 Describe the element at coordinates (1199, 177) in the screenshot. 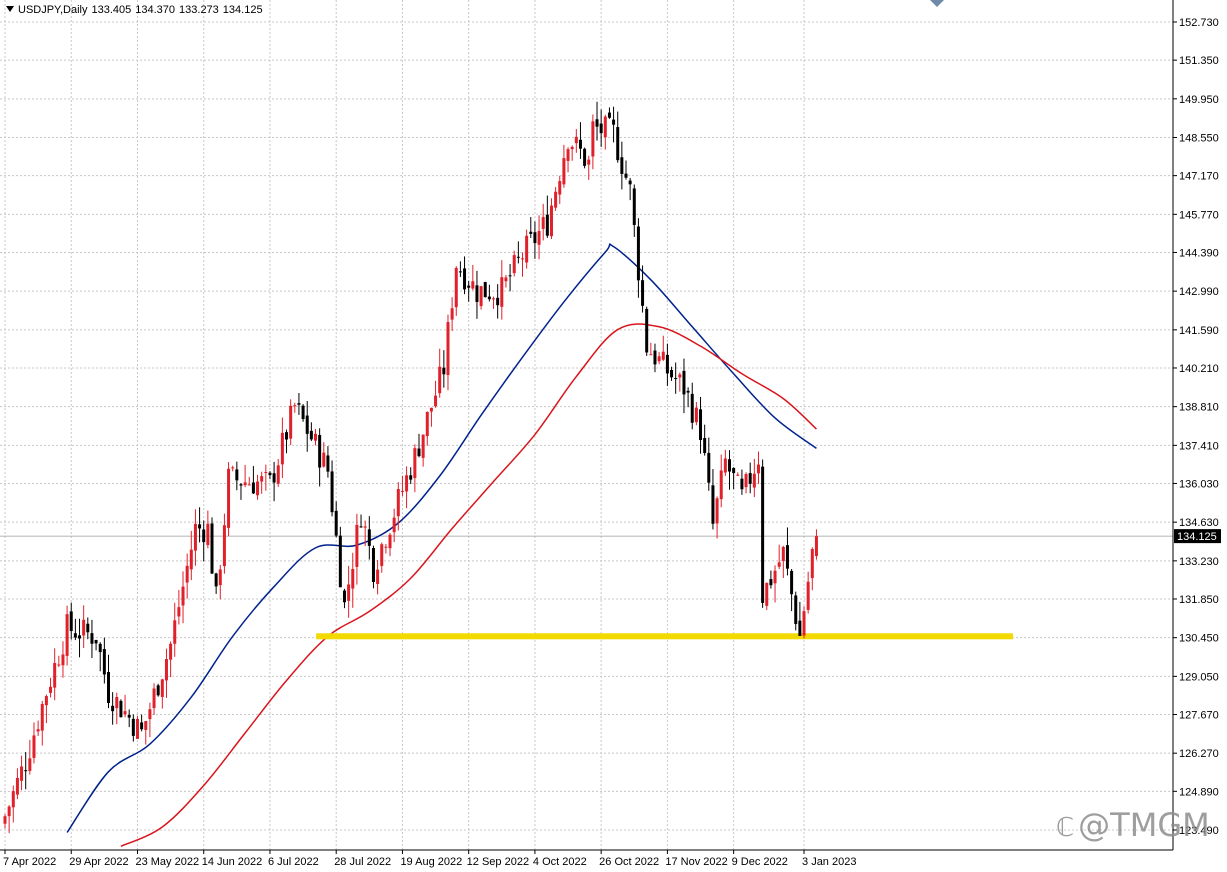

I see `y-tick-label: 147.170` at that location.